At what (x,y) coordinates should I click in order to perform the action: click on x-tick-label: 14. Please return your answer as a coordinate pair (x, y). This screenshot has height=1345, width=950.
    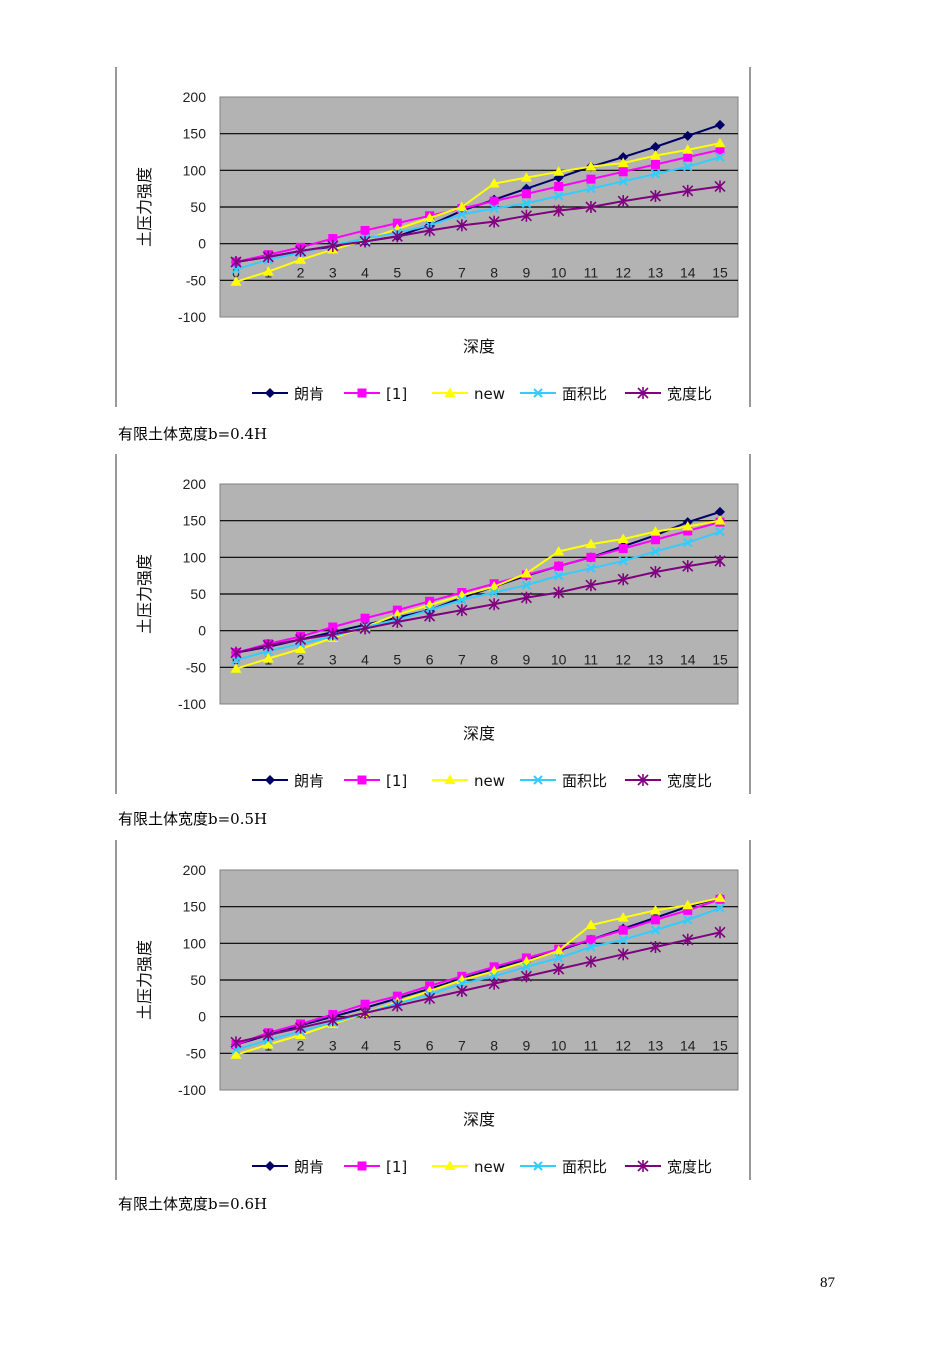
    Looking at the image, I should click on (688, 1046).